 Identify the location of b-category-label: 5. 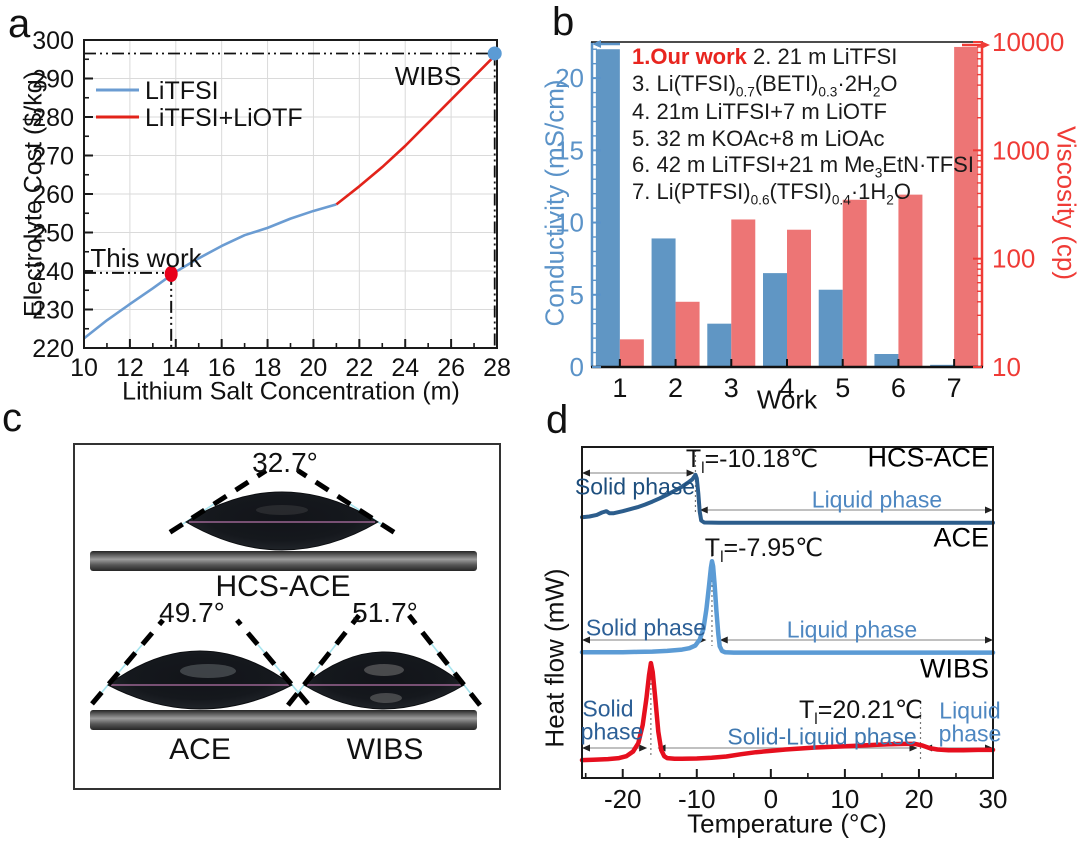
(842, 388).